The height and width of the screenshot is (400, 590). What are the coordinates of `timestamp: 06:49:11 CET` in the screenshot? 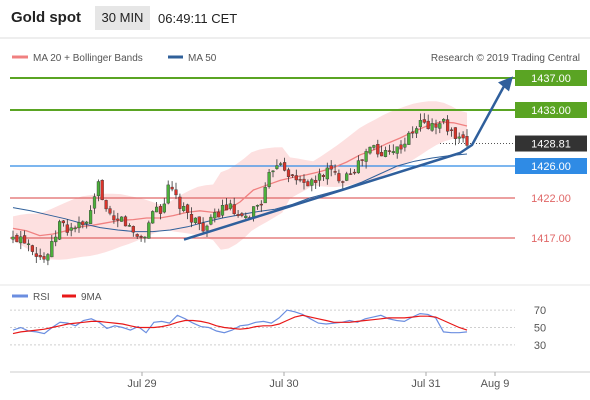 It's located at (198, 18).